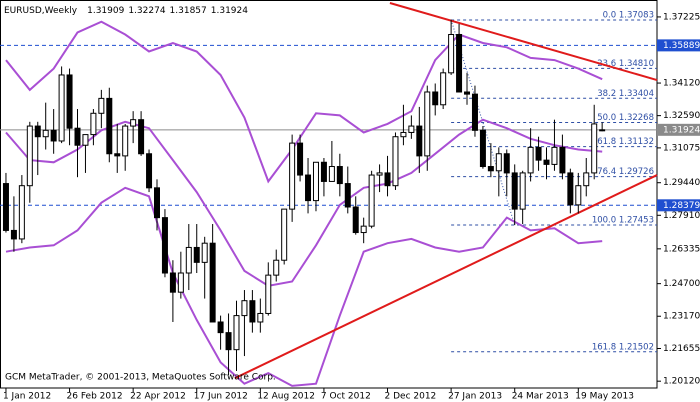  I want to click on fib-label: 50.0 1.32268, so click(625, 118).